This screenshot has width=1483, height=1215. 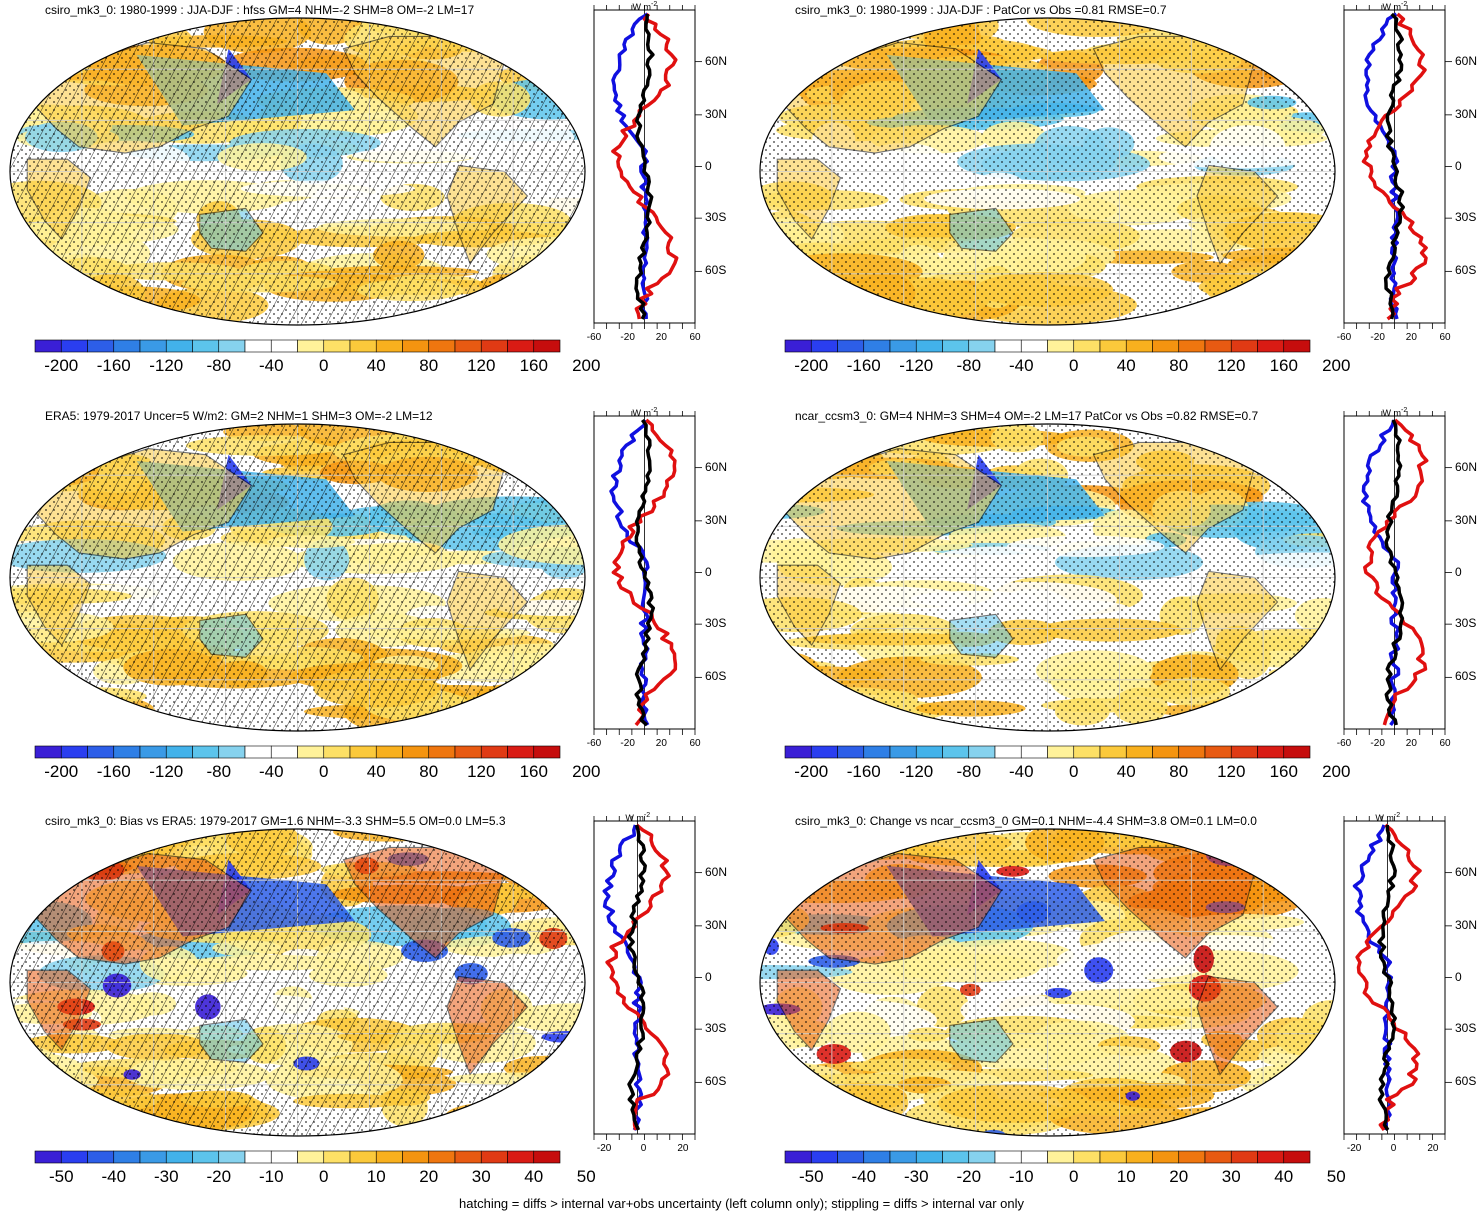 I want to click on colorbar-label: -10, so click(x=271, y=1176).